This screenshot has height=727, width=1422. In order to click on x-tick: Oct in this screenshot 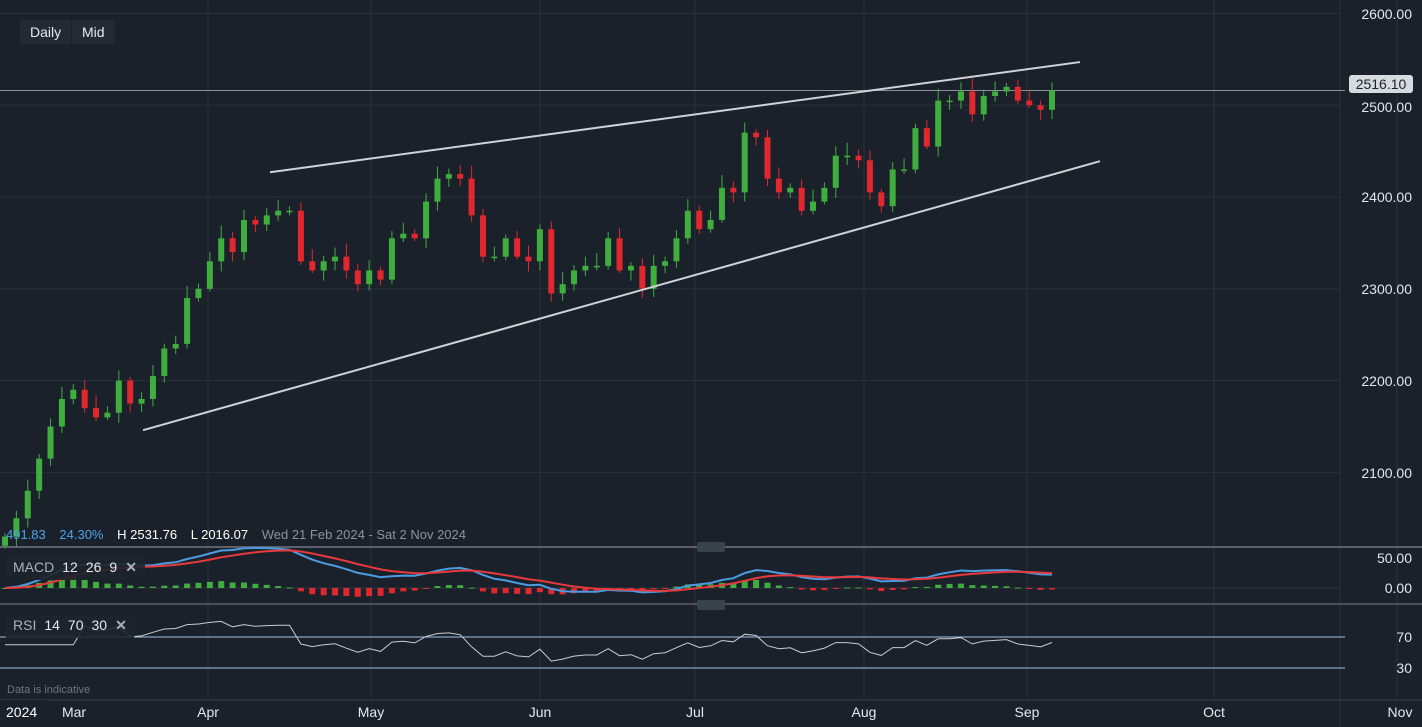, I will do `click(1214, 712)`.